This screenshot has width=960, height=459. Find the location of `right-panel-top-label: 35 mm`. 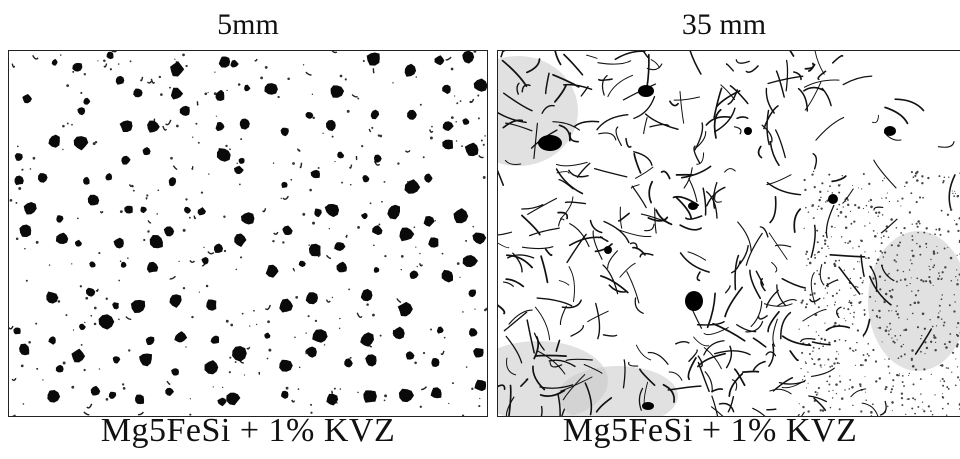

right-panel-top-label: 35 mm is located at coordinates (722, 25).